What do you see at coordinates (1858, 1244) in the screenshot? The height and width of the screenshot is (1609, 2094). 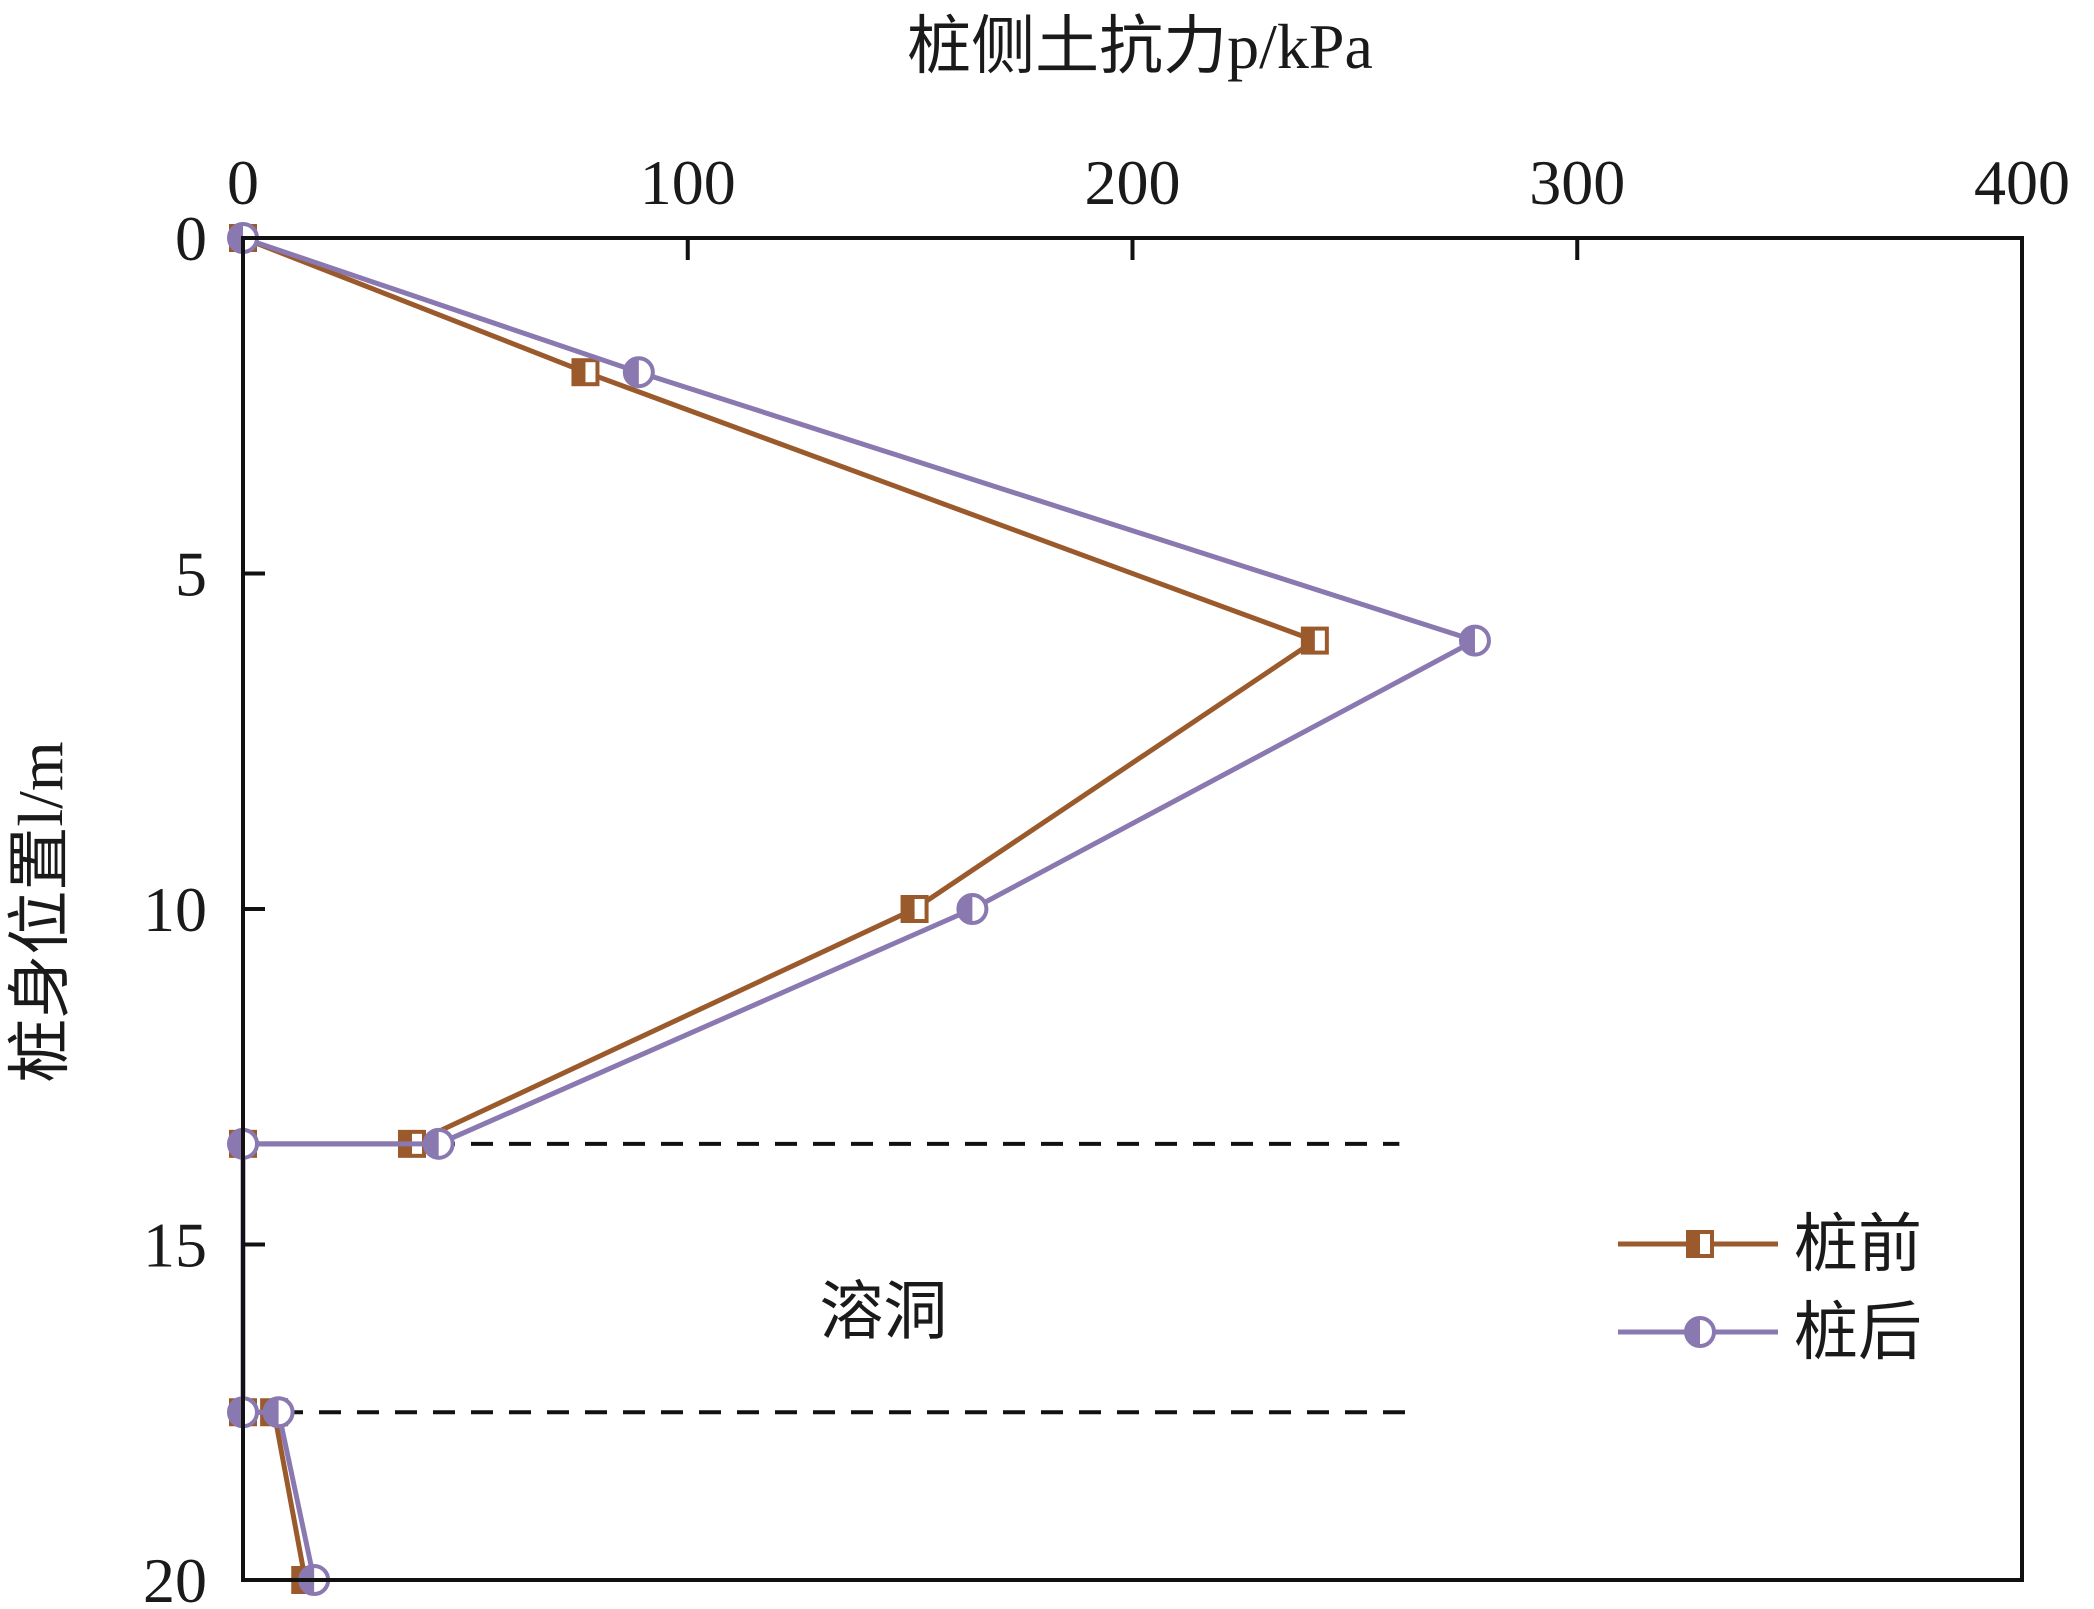 I see `legend-label: 桩前` at bounding box center [1858, 1244].